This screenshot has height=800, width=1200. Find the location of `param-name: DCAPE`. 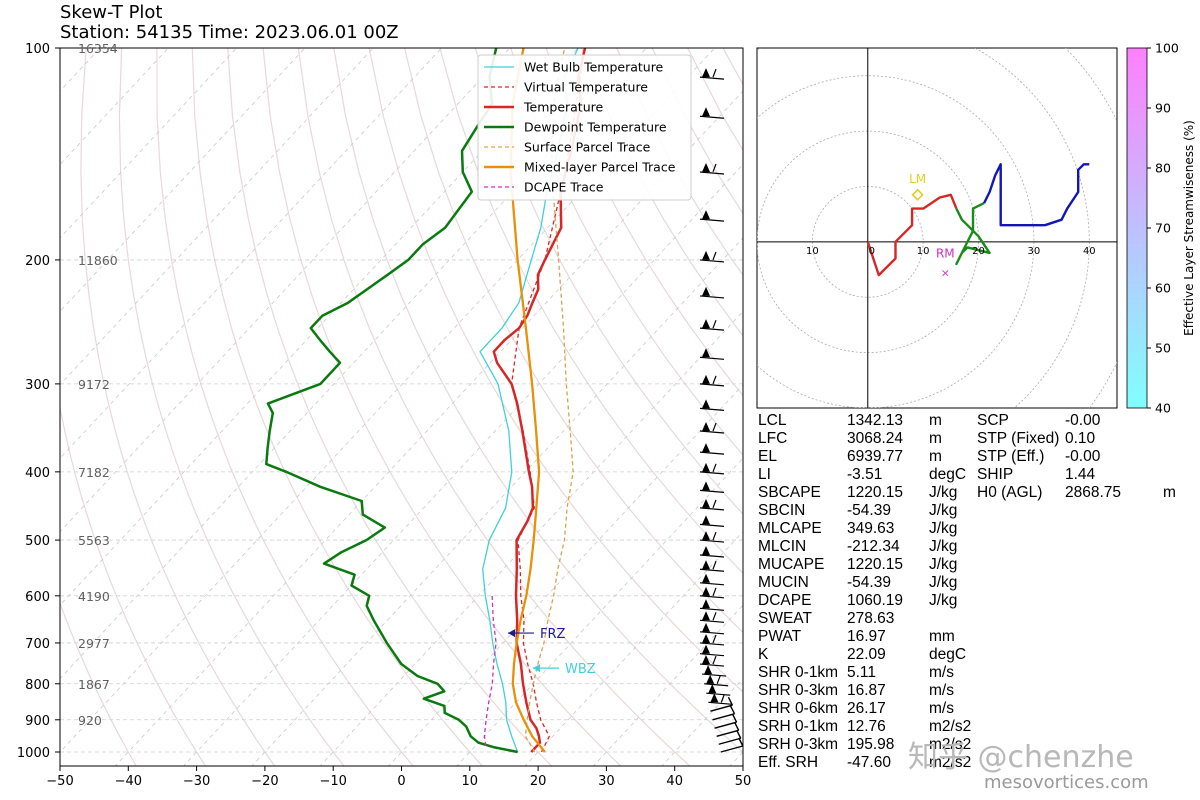

param-name: DCAPE is located at coordinates (785, 600).